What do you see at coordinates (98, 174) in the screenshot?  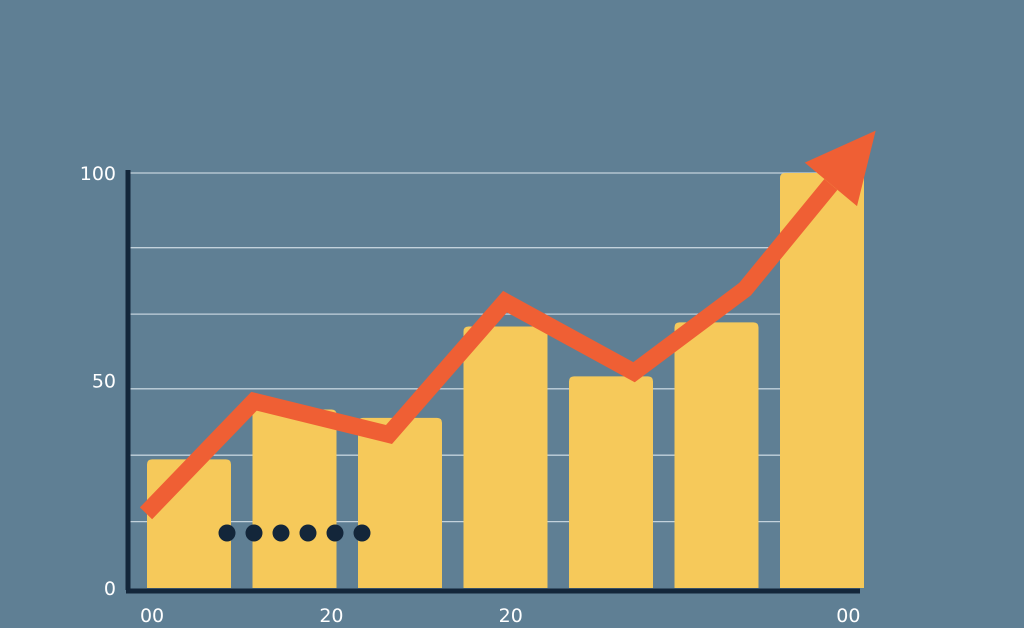 I see `y-tick-label: 100` at bounding box center [98, 174].